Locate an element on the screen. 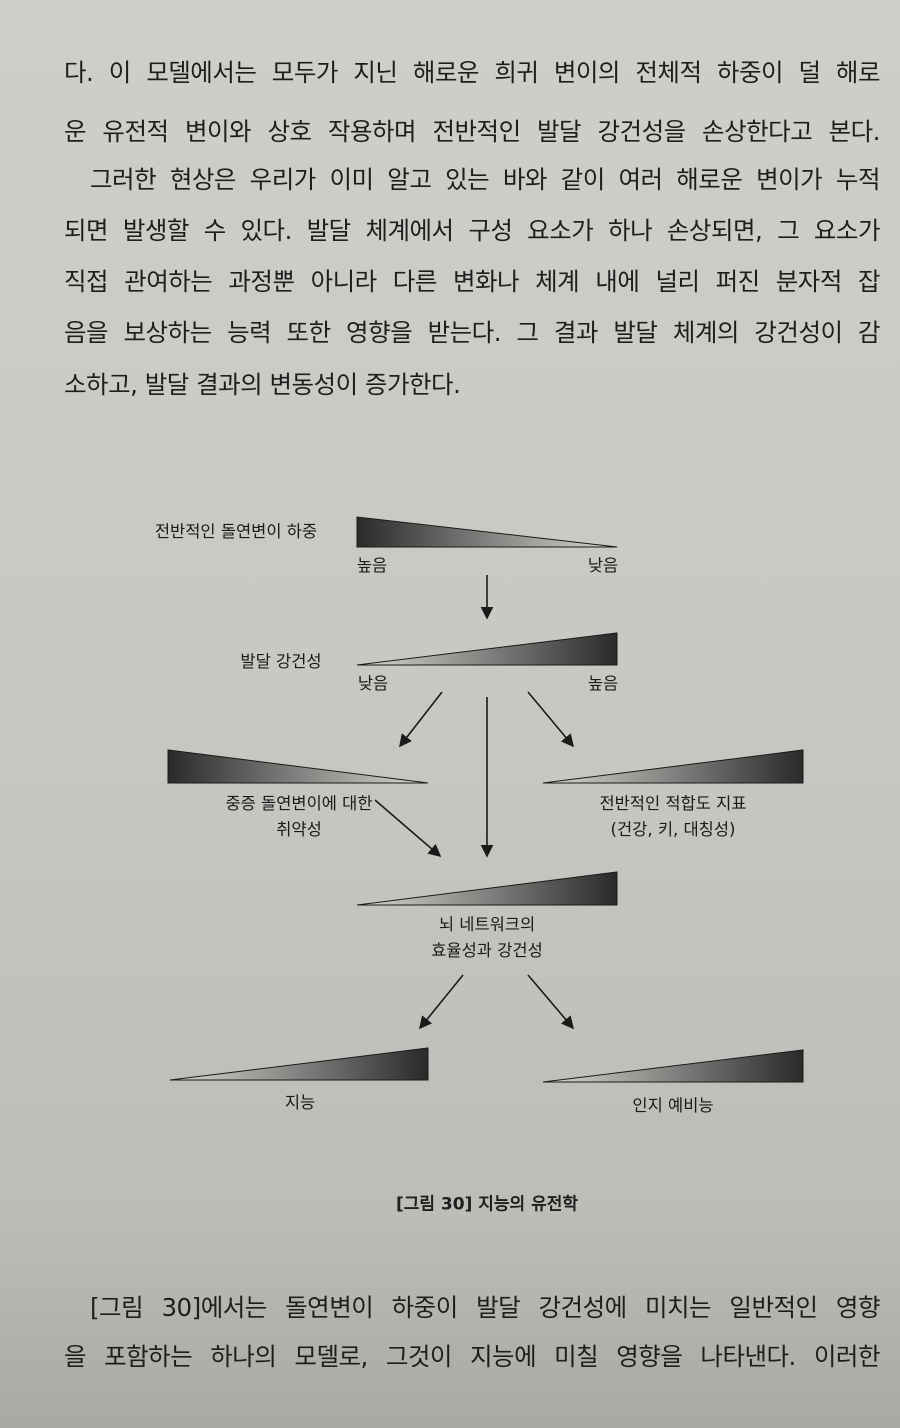 This screenshot has height=1428, width=900. label-line: (건강, 키, 대칭성) is located at coordinates (673, 829).